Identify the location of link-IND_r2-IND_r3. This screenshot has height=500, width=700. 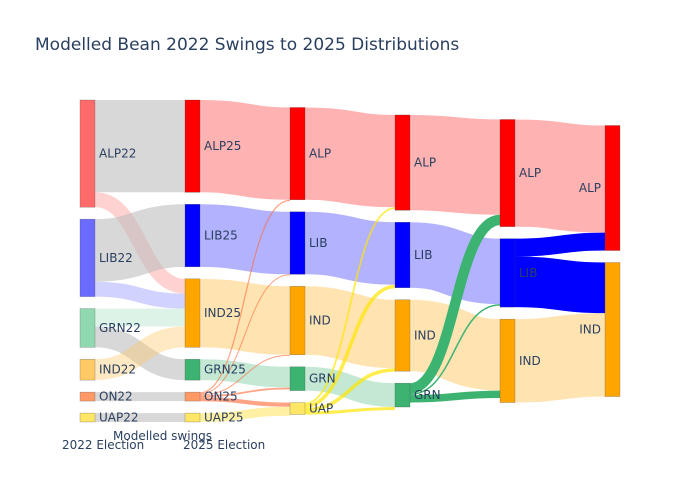
(455, 345).